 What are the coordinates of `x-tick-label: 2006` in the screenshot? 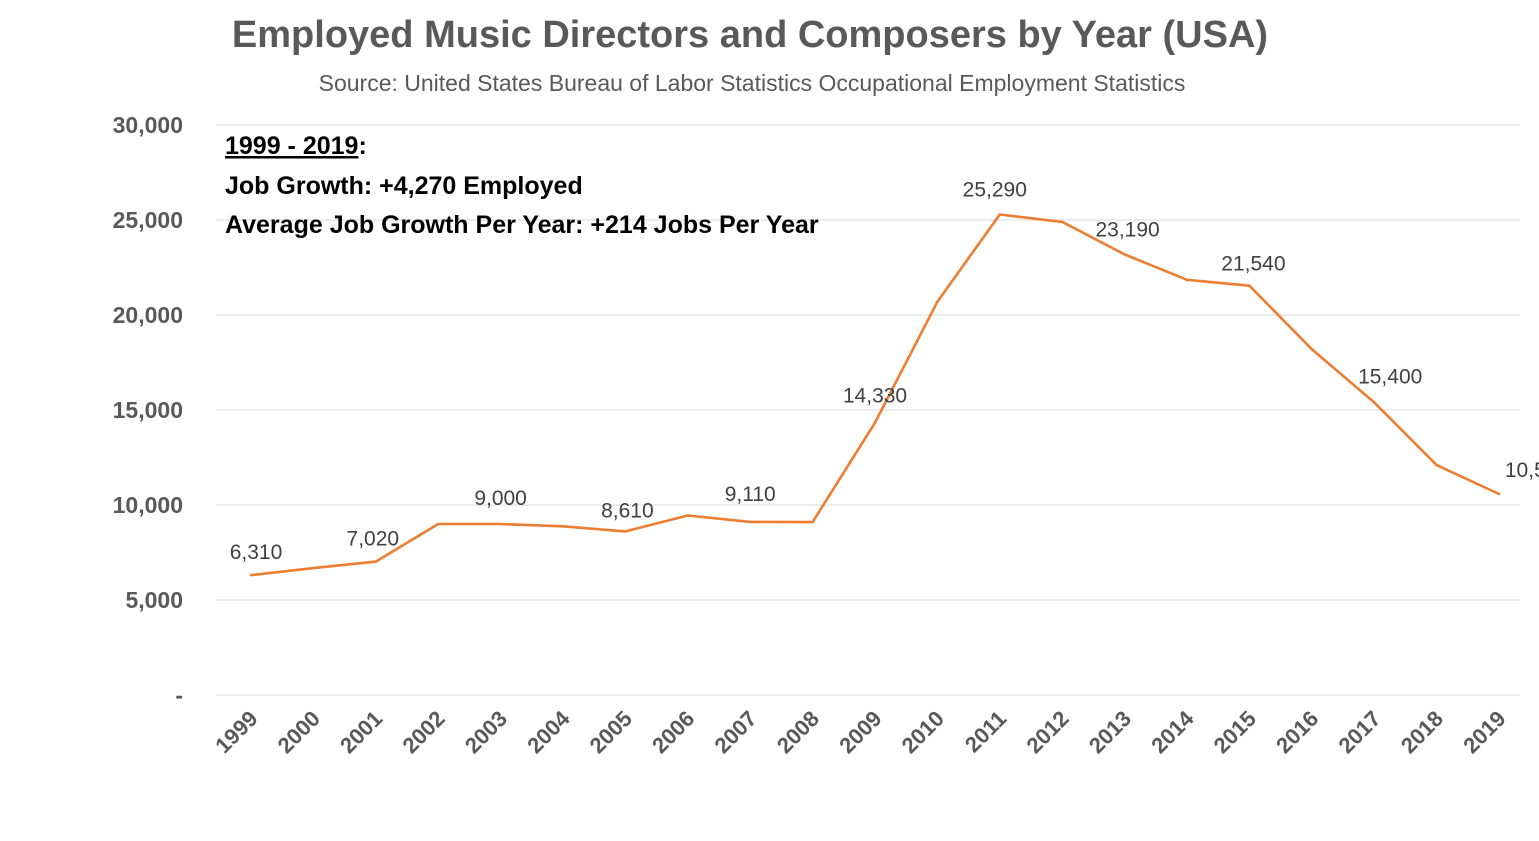 It's located at (673, 732).